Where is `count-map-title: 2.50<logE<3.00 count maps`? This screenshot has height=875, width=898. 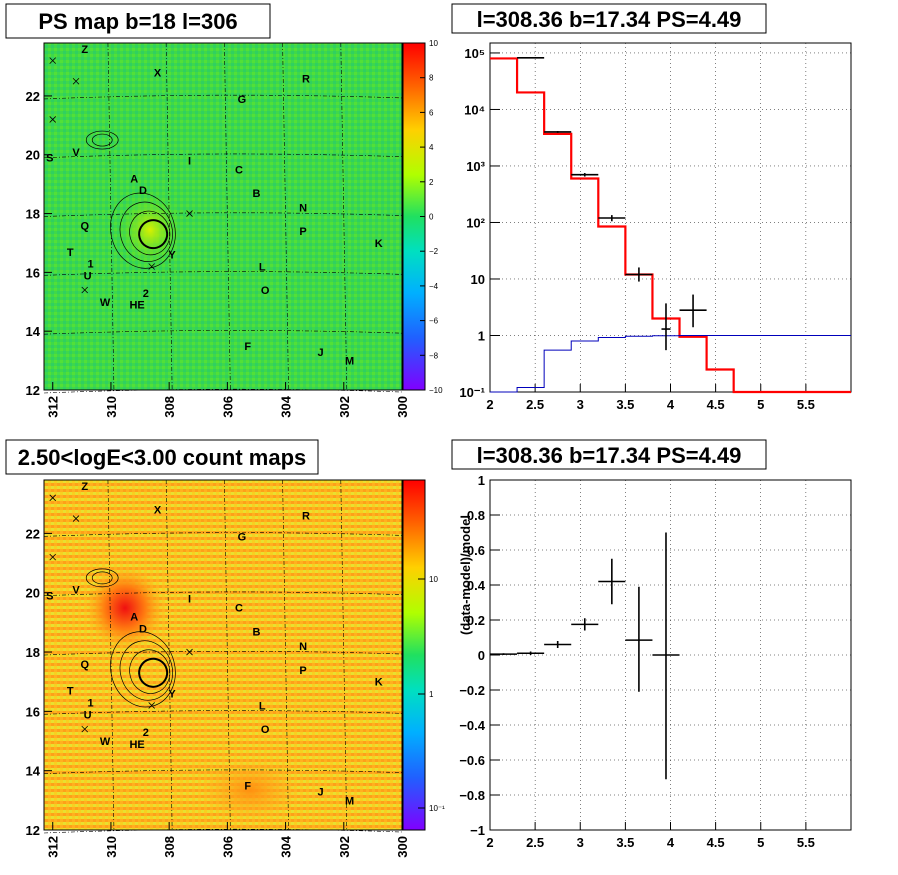
count-map-title: 2.50<logE<3.00 count maps is located at coordinates (162, 457).